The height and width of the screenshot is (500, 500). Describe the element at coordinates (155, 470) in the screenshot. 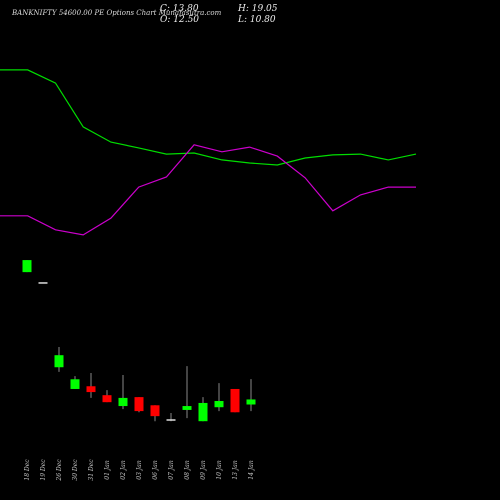

I see `x-tick-label: 06 Jan` at that location.